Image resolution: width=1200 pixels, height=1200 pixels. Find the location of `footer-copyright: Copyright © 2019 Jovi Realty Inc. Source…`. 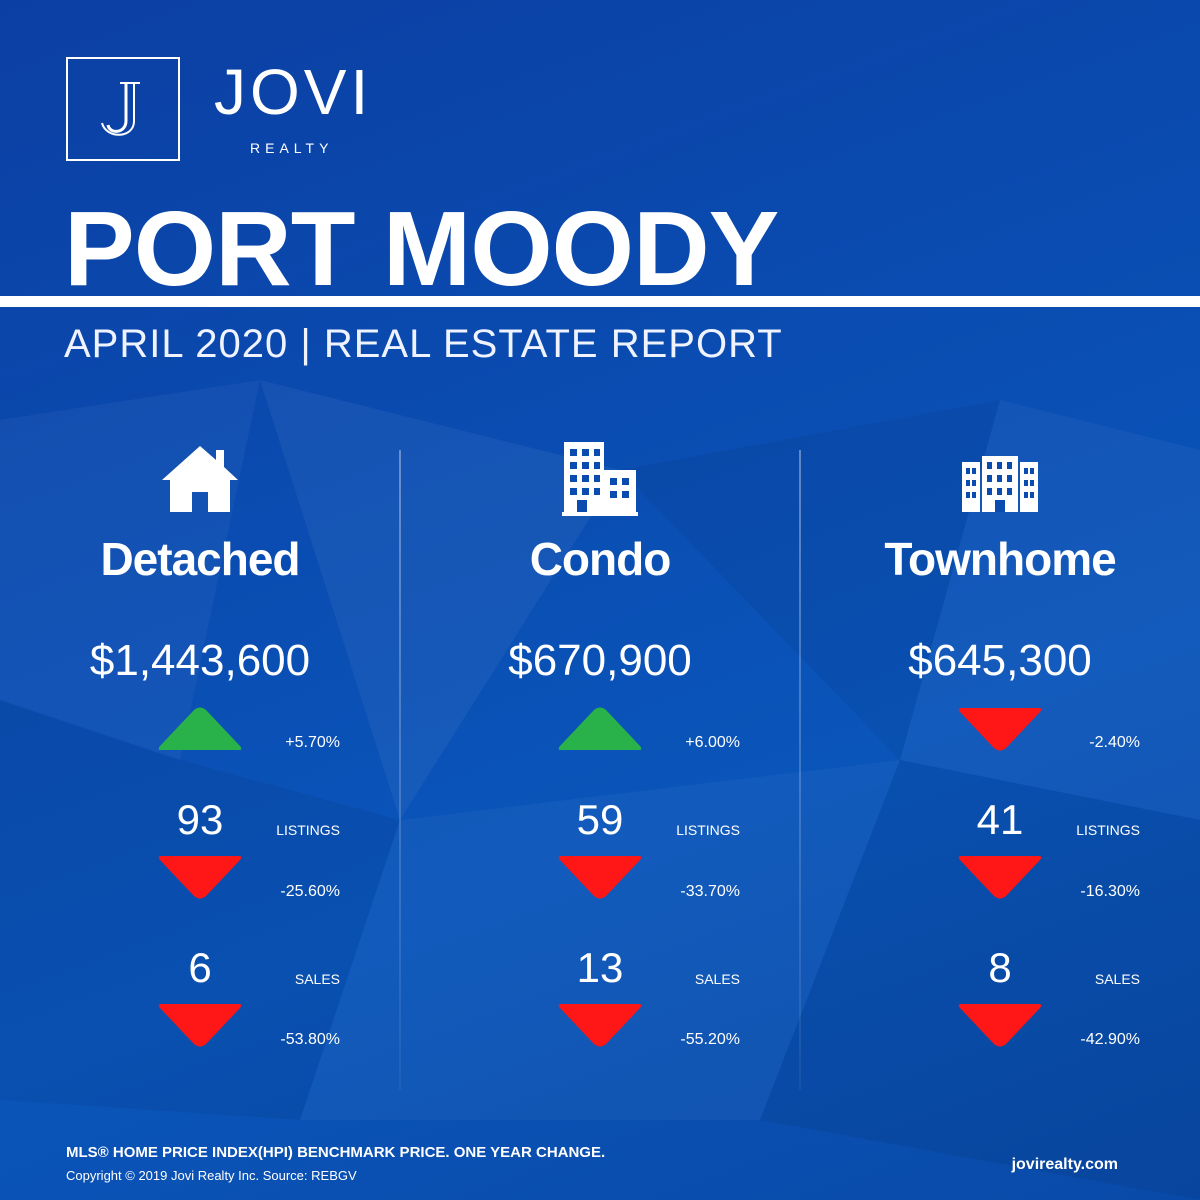

footer-copyright: Copyright © 2019 Jovi Realty Inc. Source… is located at coordinates (211, 1175).